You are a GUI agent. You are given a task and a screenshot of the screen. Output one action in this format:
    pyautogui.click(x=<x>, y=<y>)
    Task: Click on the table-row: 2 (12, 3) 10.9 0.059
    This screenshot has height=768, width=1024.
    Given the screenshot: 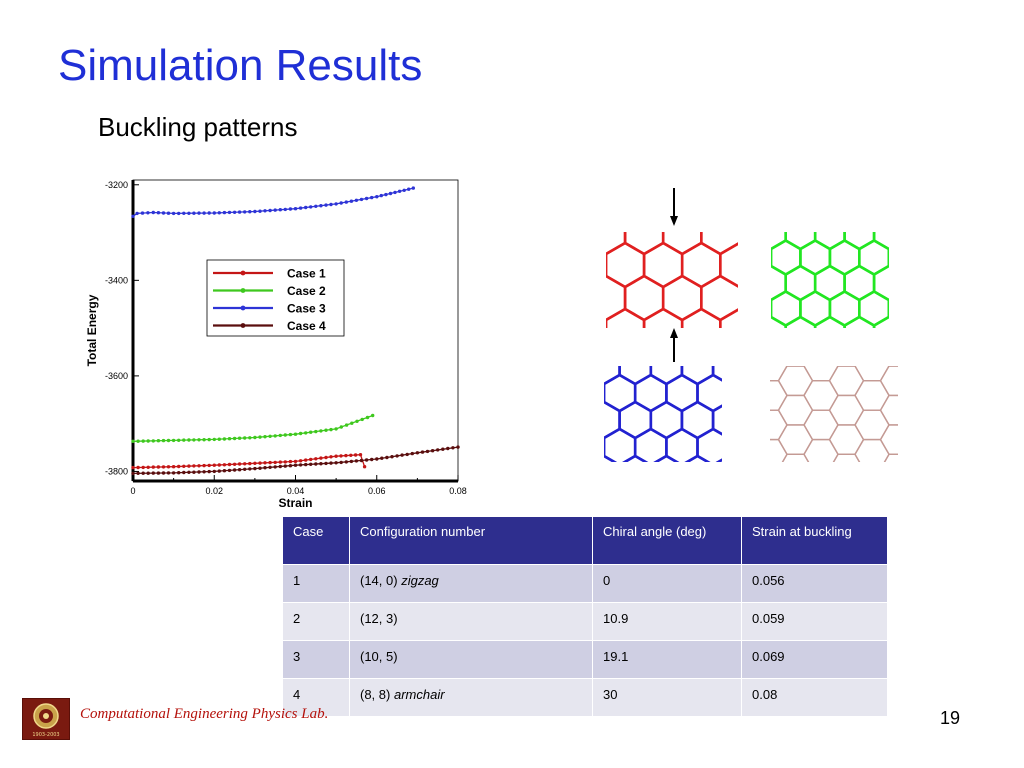 What is the action you would take?
    pyautogui.click(x=585, y=622)
    